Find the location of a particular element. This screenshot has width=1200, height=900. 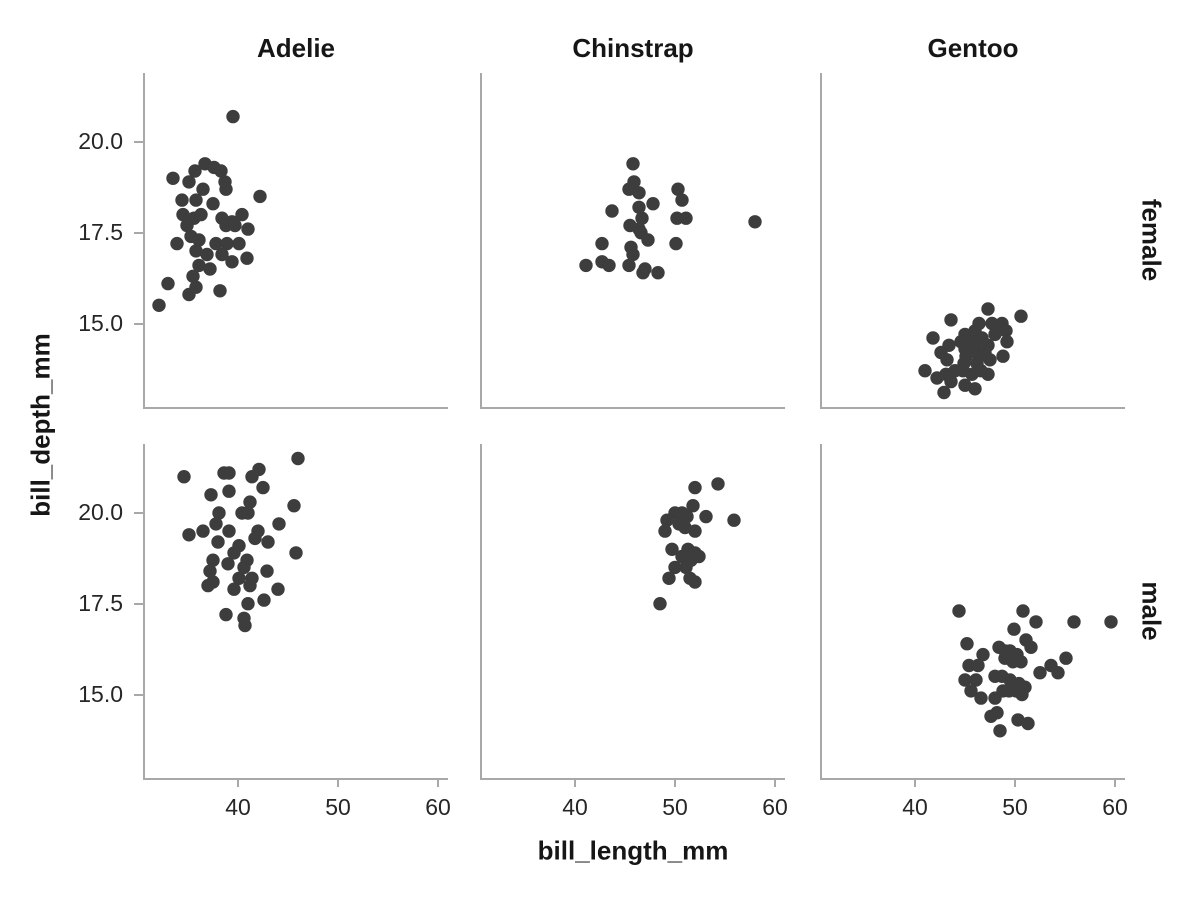

facet-panel-gentoo-male: 40 50 60 is located at coordinates (974, 632).